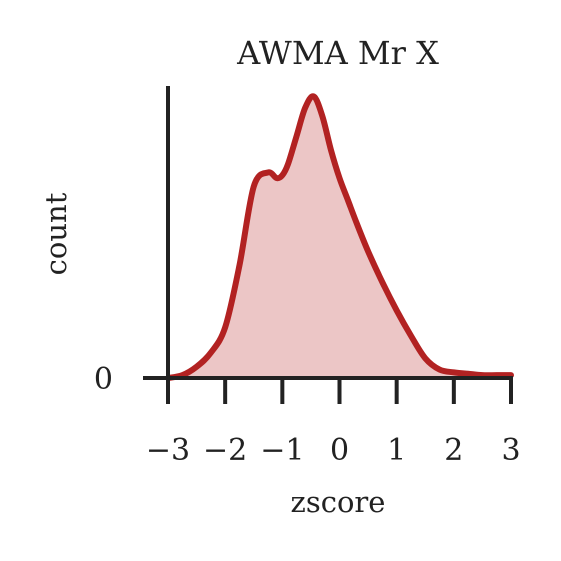 The image size is (561, 561). I want to click on x-tick-label: −3, so click(168, 450).